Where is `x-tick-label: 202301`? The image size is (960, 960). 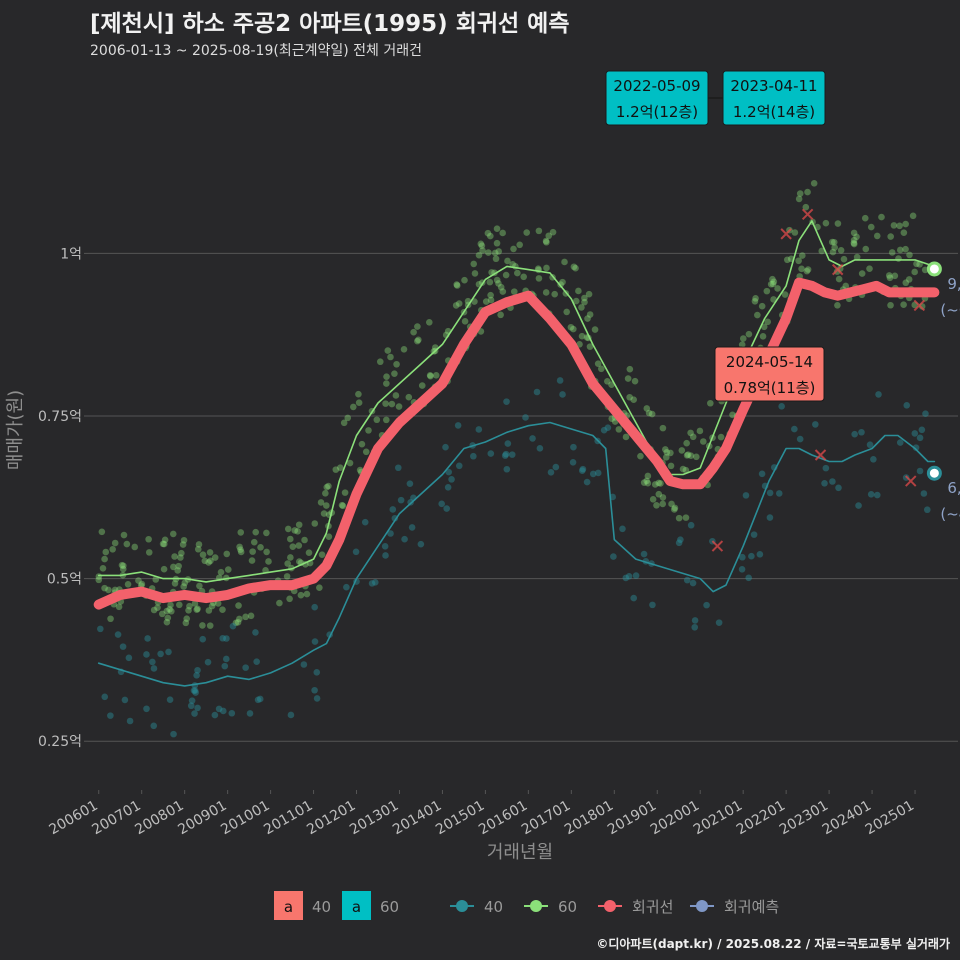 x-tick-label: 202301 is located at coordinates (804, 818).